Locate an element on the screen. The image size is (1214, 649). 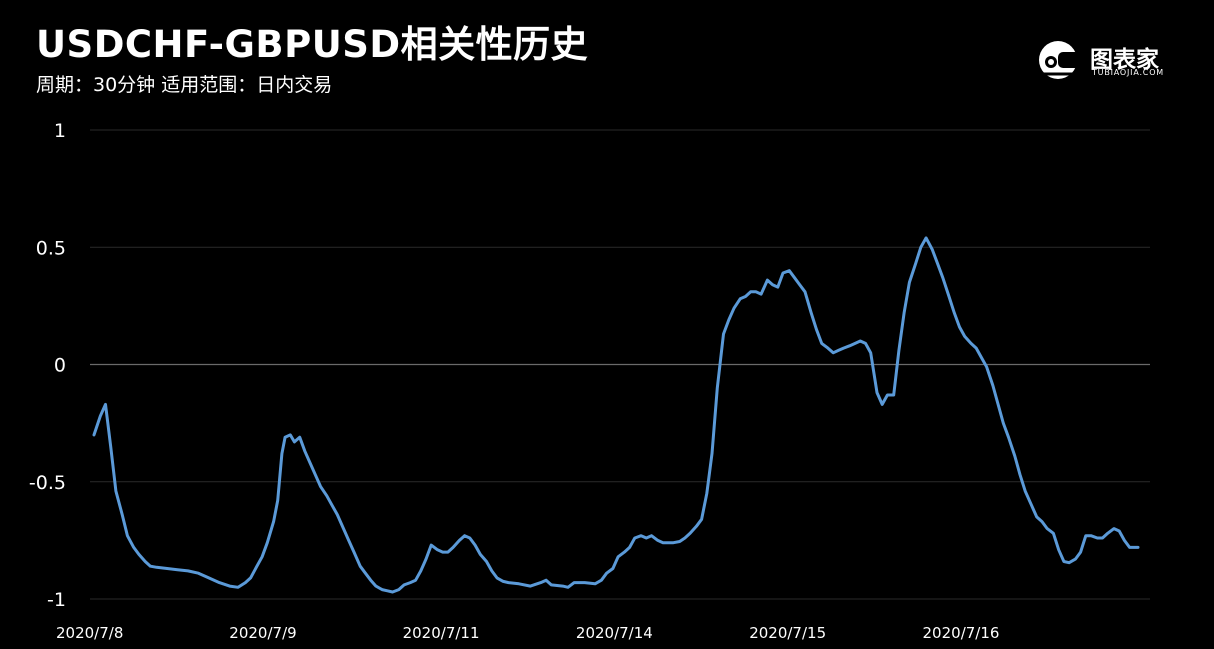
brand-name: 图表家 is located at coordinates (1124, 60).